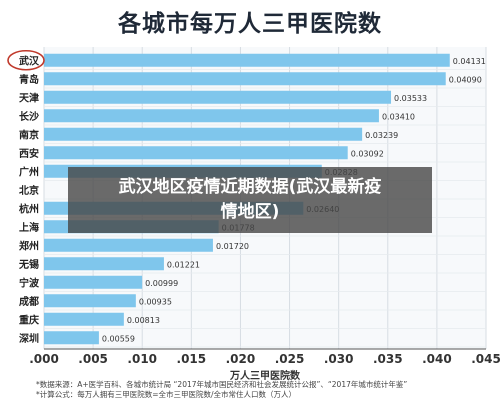  Describe the element at coordinates (93, 359) in the screenshot. I see `x-tick-label: .005` at that location.